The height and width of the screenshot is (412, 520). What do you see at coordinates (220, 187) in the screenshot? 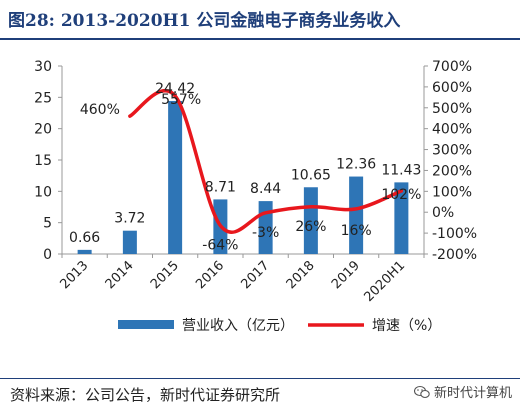
I see `bar-value-label: 8.71` at bounding box center [220, 187].